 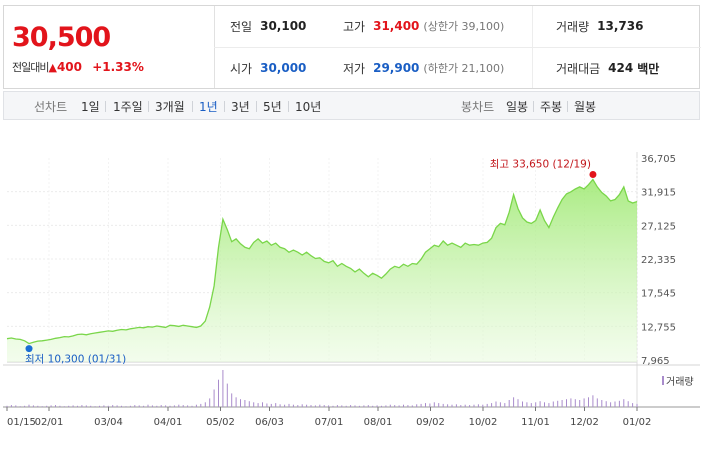 I want to click on x-tick-label: 02/01, so click(x=49, y=422).